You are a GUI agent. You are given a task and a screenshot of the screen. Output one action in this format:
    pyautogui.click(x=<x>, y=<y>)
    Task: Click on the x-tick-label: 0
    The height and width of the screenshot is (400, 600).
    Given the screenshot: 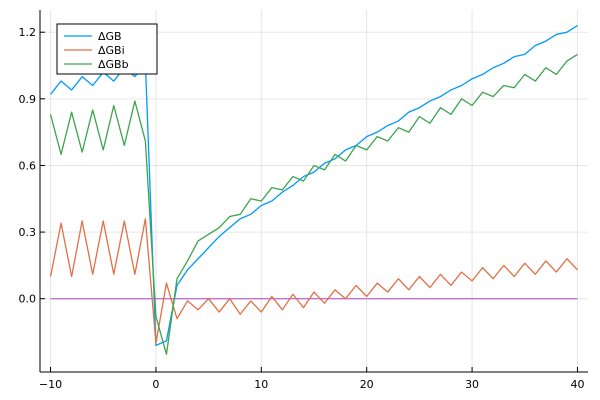 What is the action you would take?
    pyautogui.click(x=155, y=384)
    